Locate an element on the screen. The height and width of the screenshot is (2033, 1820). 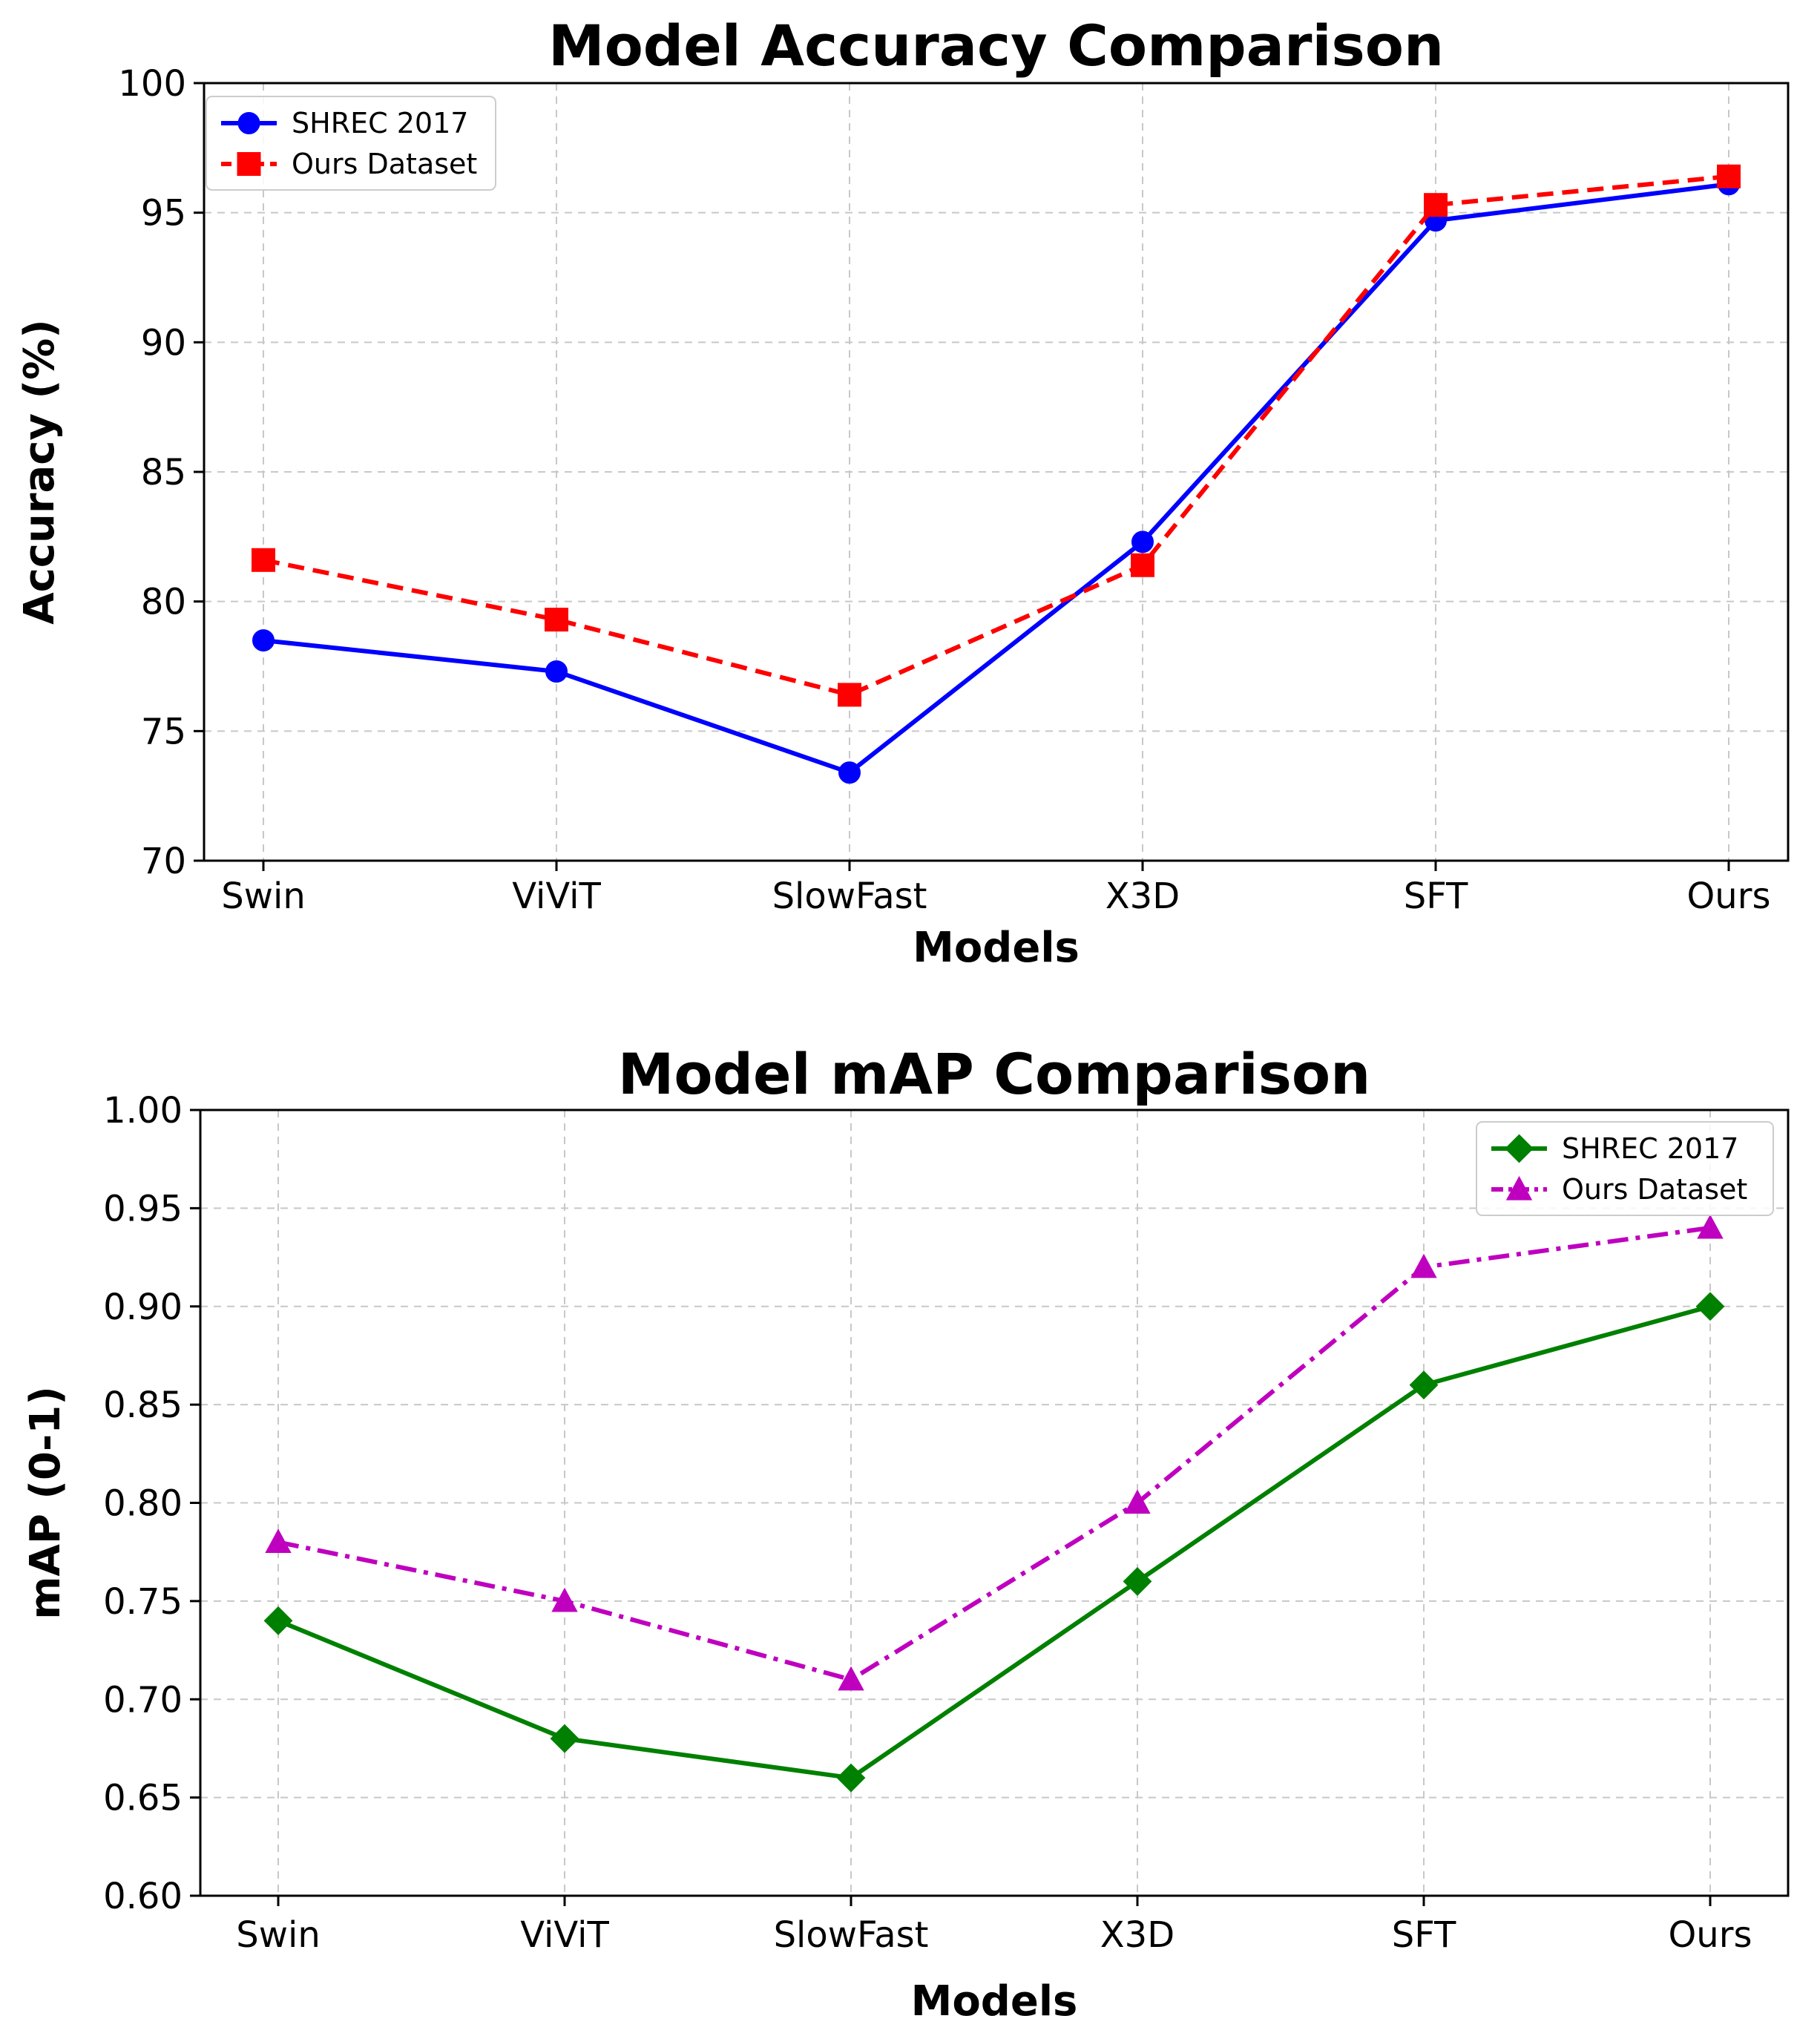
y-tick-label: 0.70 is located at coordinates (143, 1700).